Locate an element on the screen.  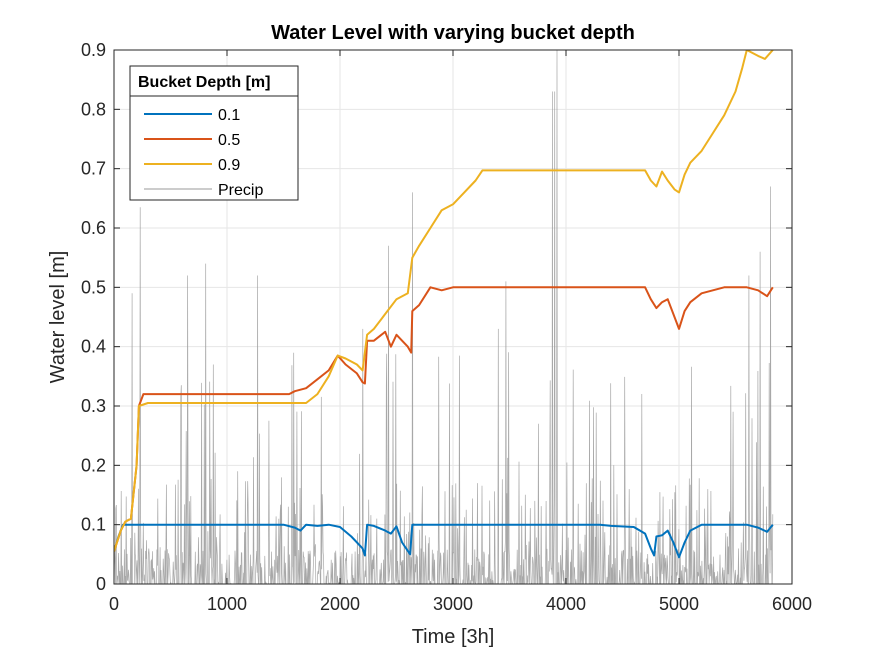
legend-box is located at coordinates (214, 133).